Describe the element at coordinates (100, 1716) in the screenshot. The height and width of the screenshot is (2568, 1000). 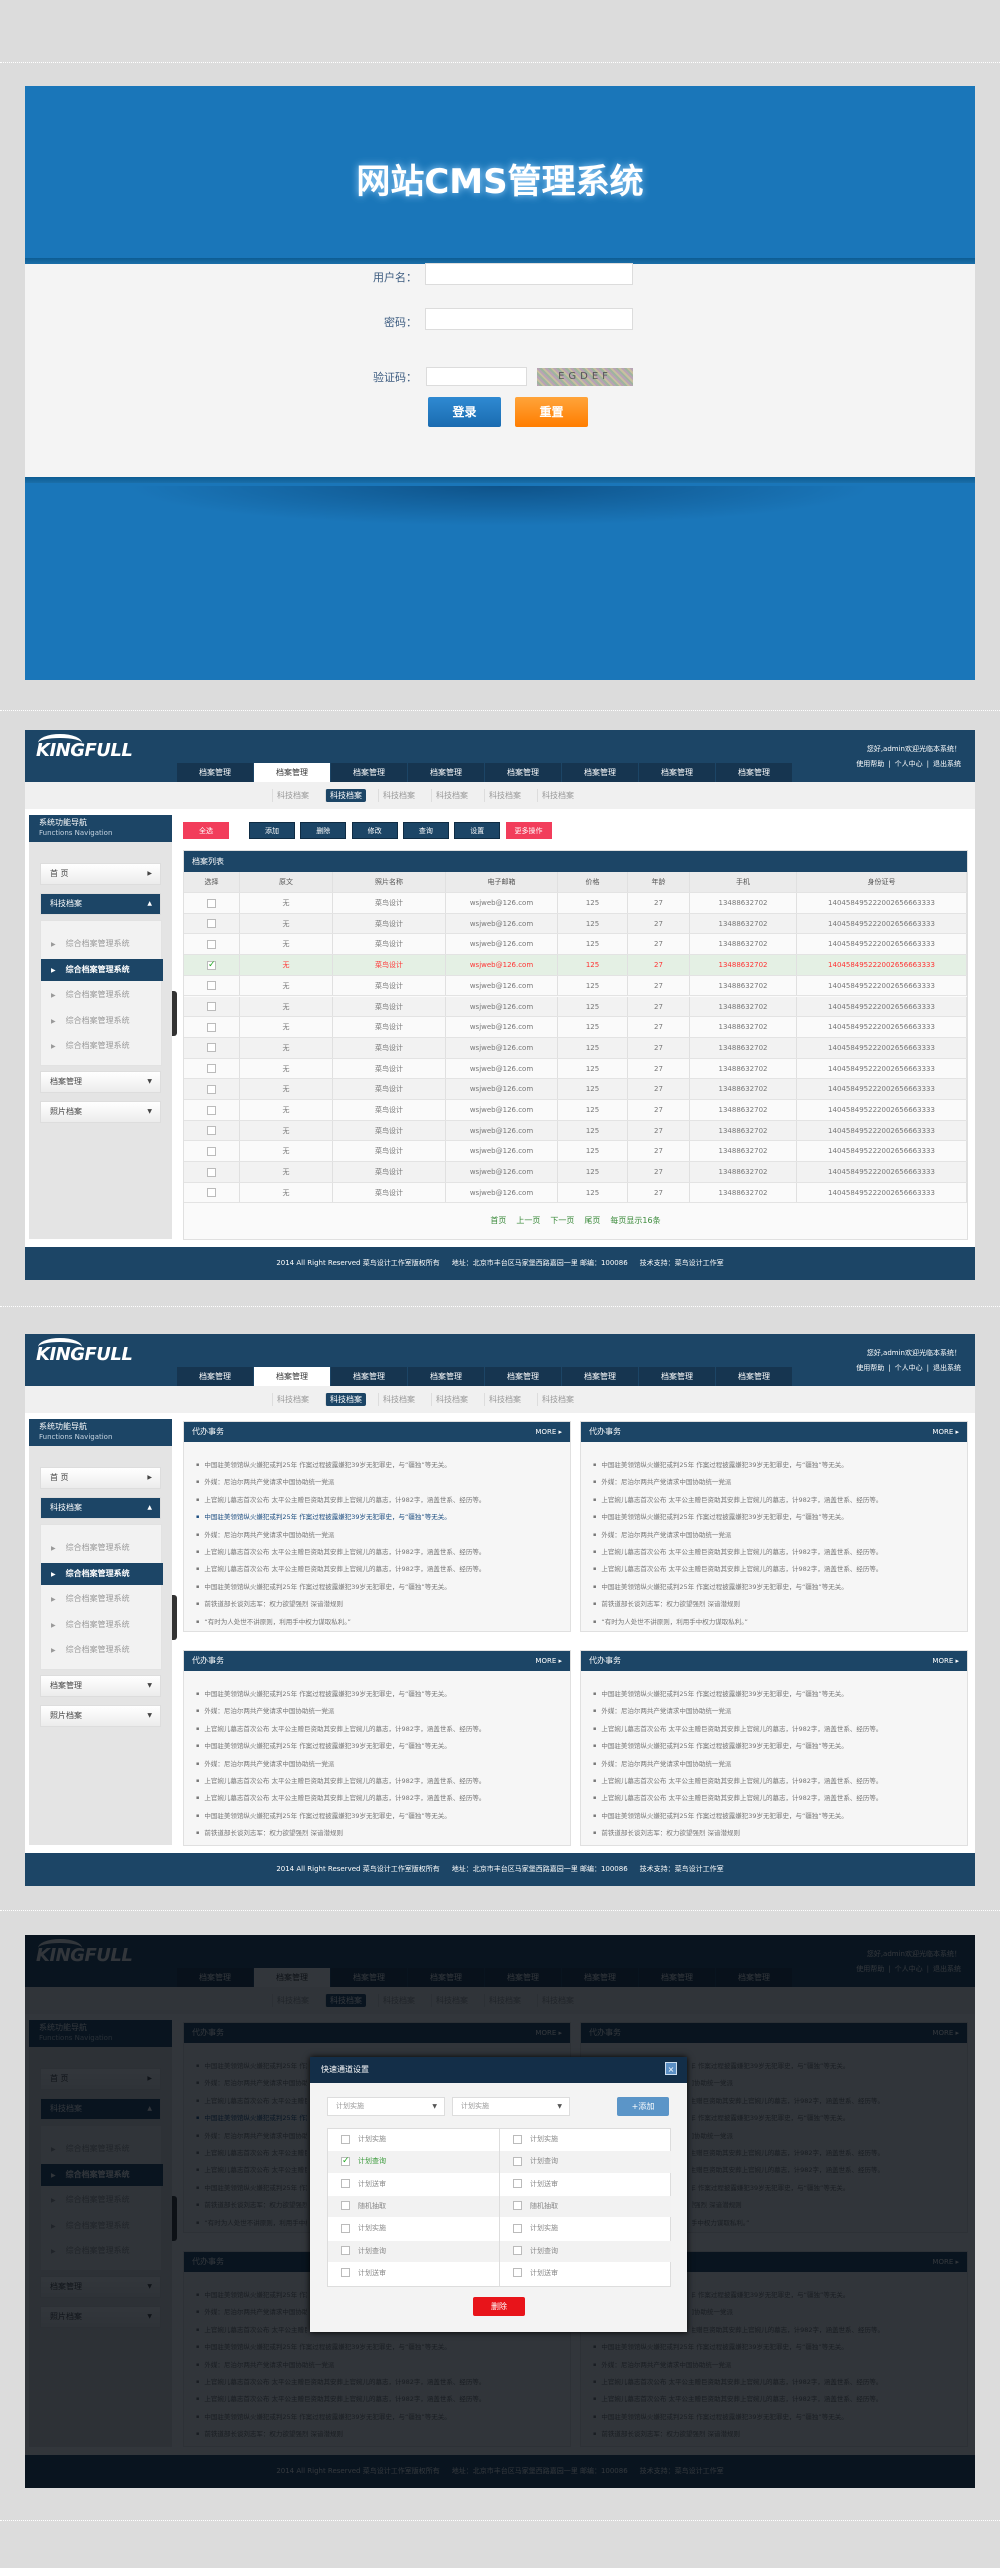
I see `sidebar-item-section: 照片档案 ▼` at that location.